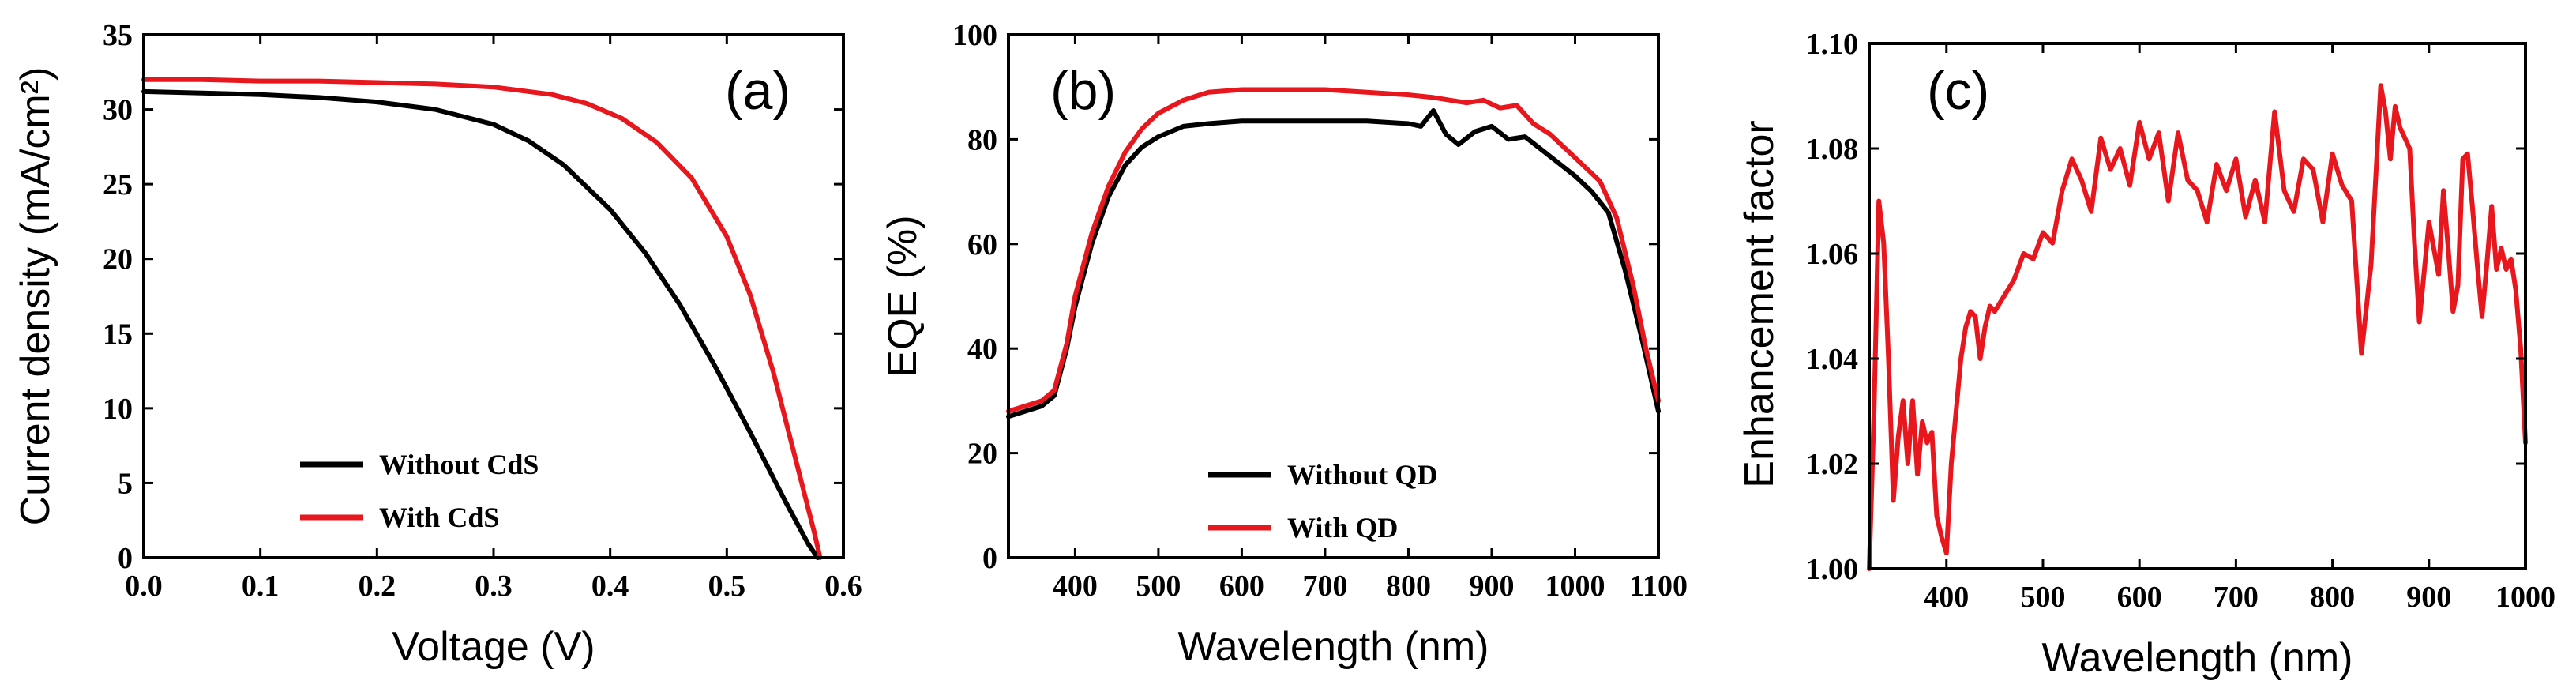  Describe the element at coordinates (493, 647) in the screenshot. I see `x-axis-title: Voltage (V)` at that location.